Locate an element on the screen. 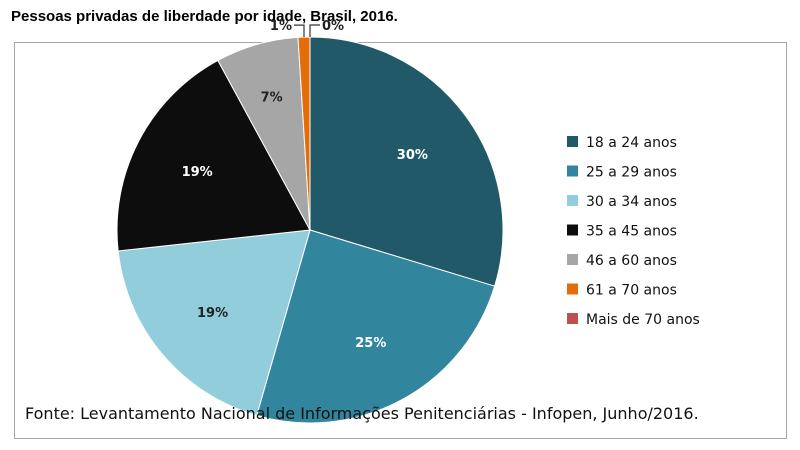  legend-label-mais-de-70-anos: Mais de 70 anos is located at coordinates (643, 320).